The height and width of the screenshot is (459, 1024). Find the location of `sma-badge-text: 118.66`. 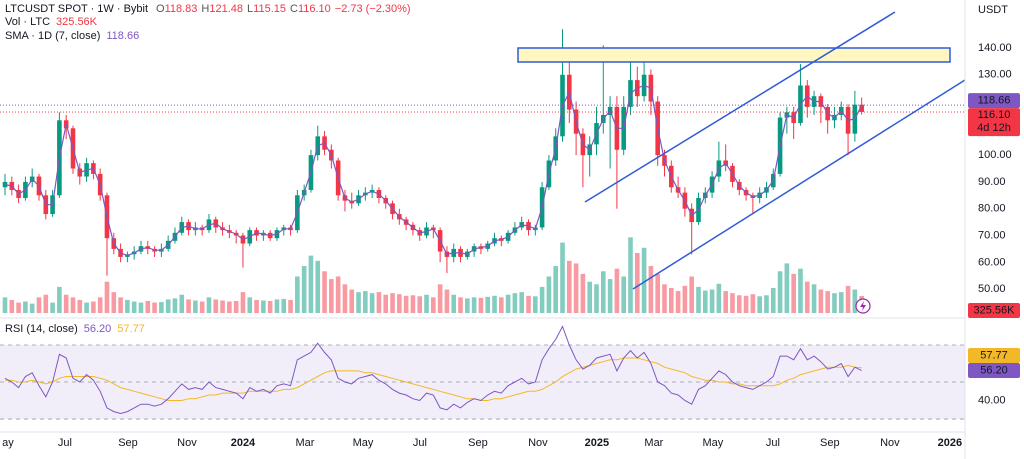

sma-badge-text: 118.66 is located at coordinates (994, 101).